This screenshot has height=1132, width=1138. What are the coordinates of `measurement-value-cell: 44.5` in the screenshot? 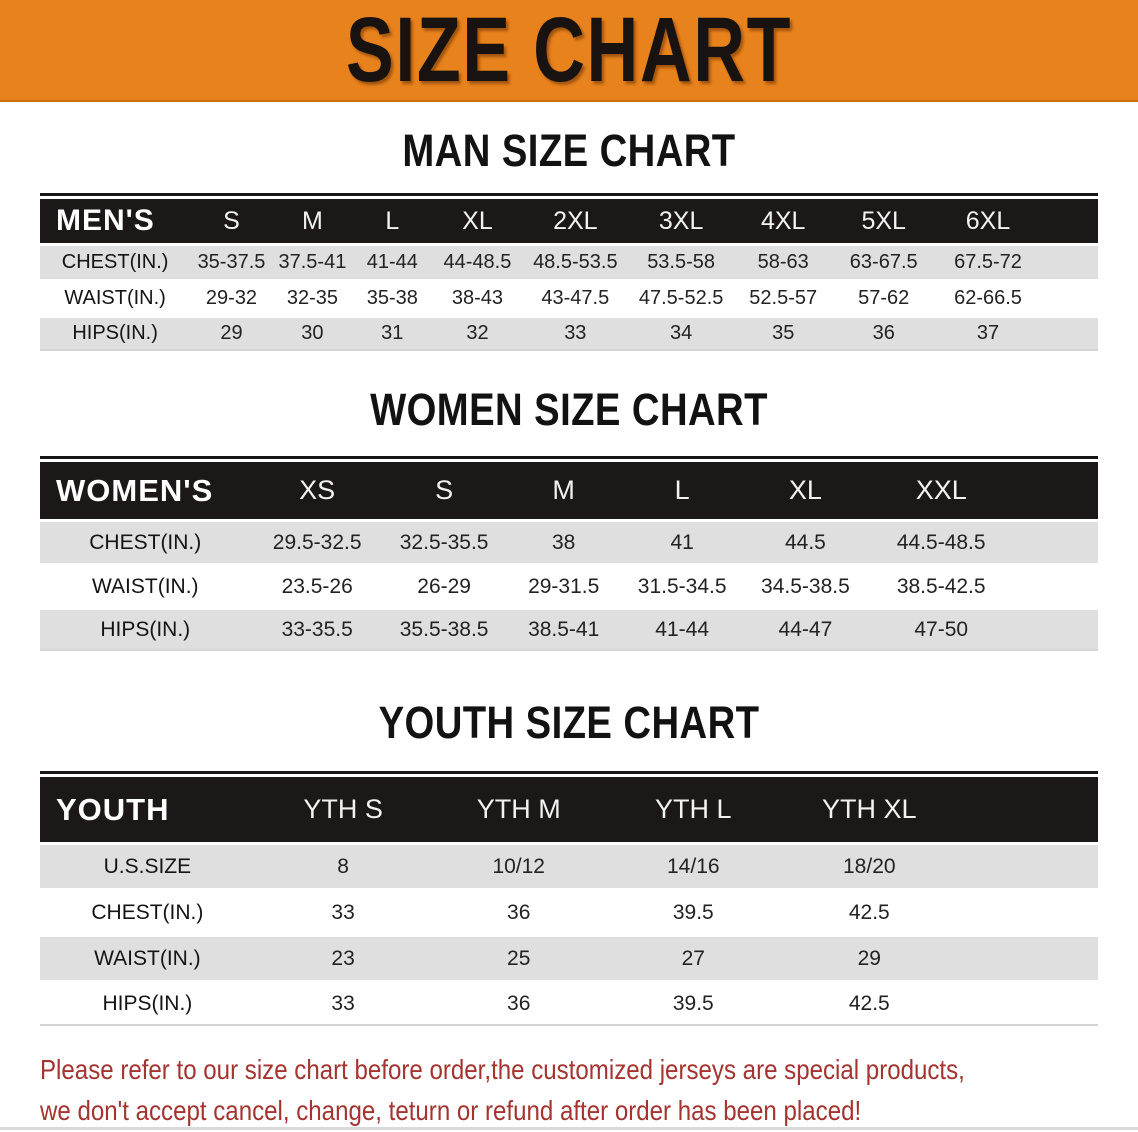 It's located at (805, 542).